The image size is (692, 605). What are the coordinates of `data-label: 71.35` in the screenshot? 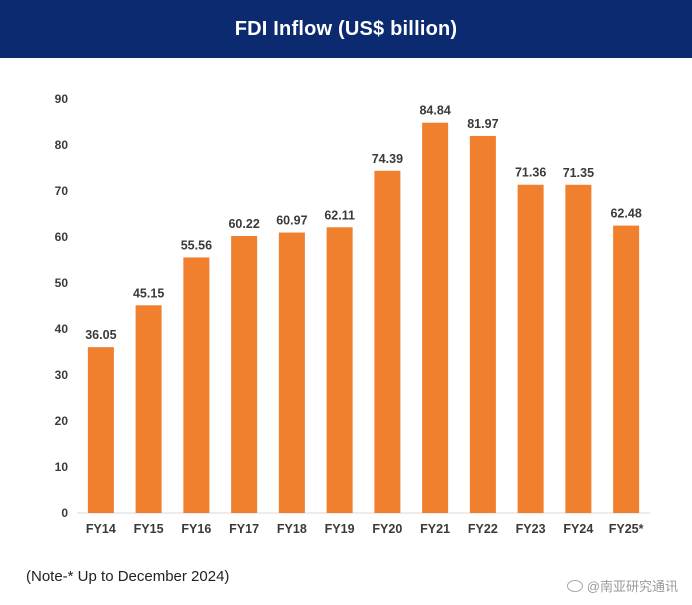 It's located at (578, 173).